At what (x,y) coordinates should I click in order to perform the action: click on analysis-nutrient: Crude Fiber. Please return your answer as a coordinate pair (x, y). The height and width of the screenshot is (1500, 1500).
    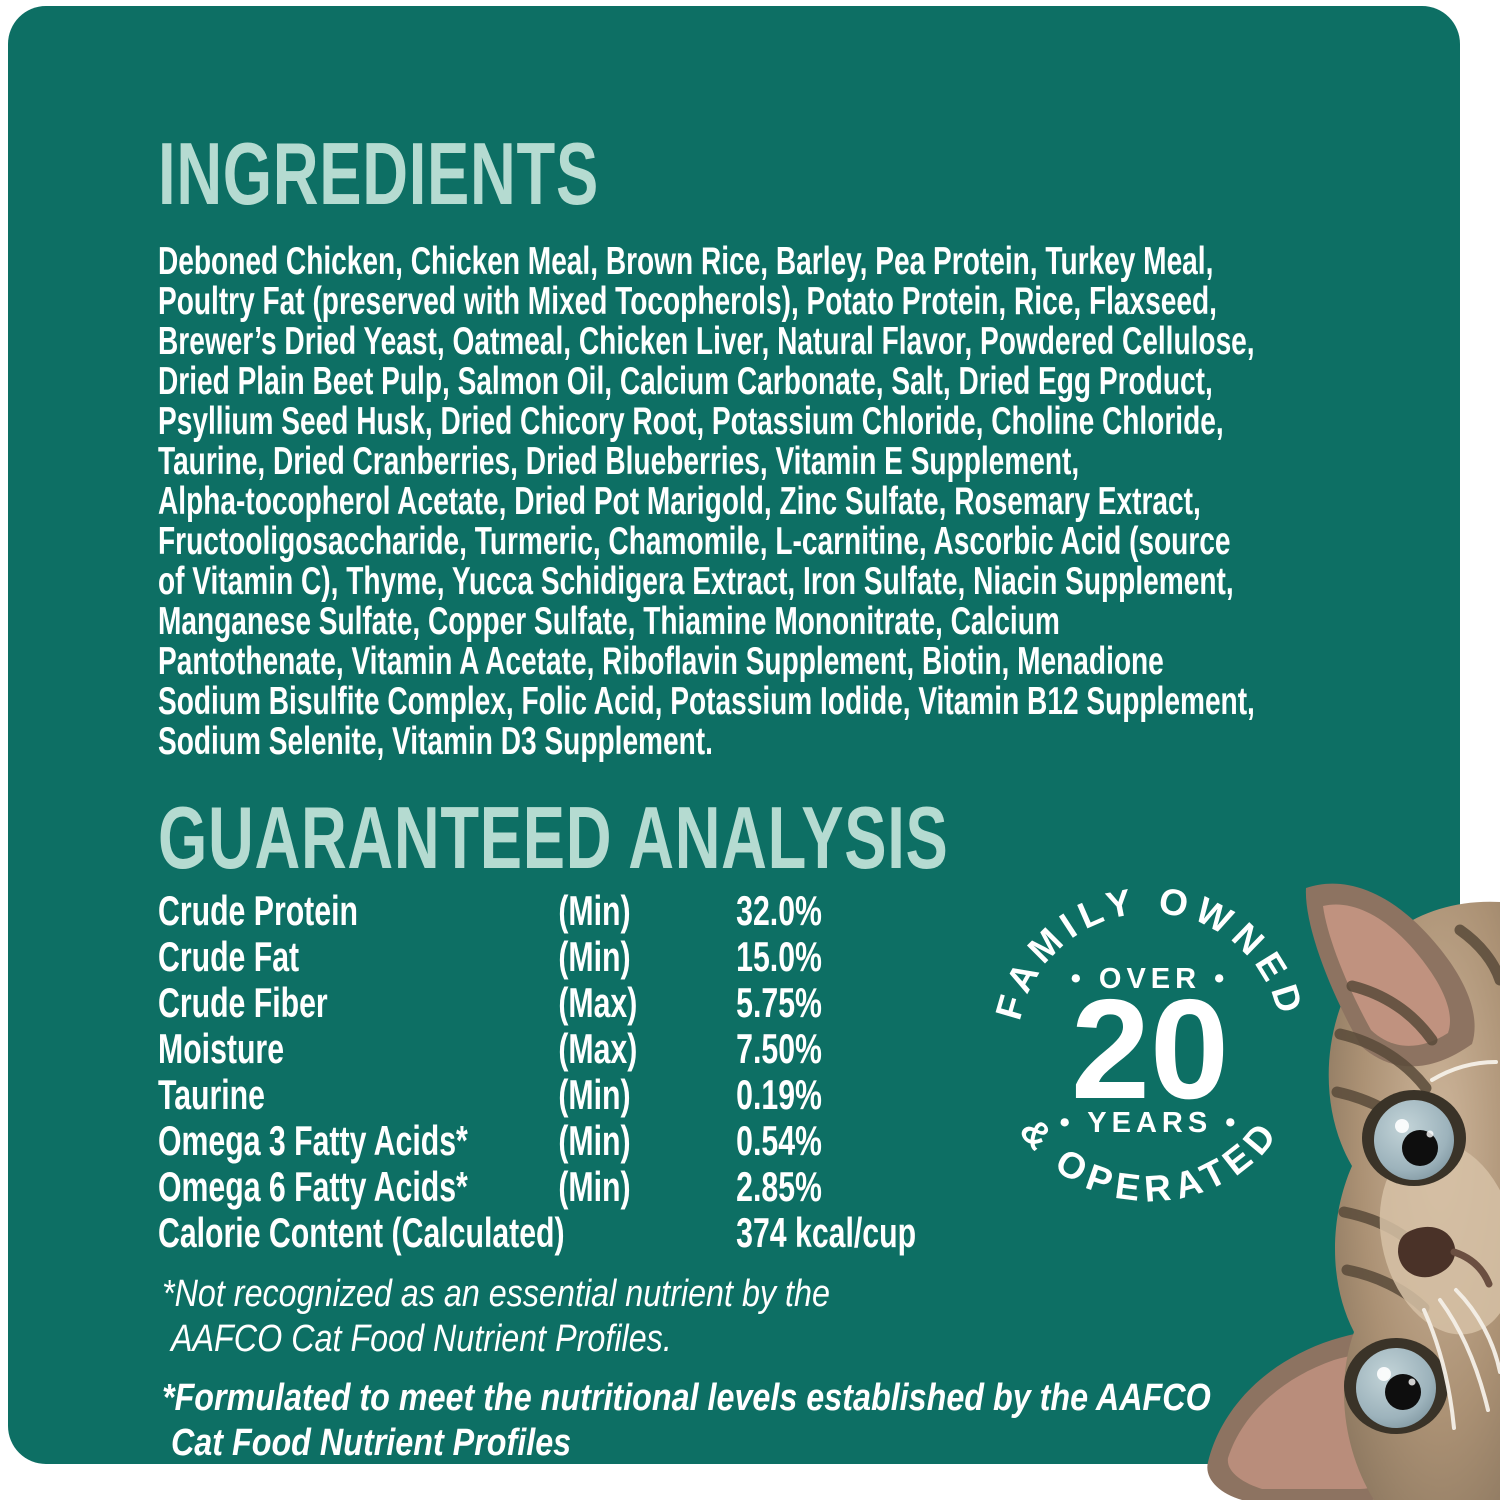
    Looking at the image, I should click on (243, 1002).